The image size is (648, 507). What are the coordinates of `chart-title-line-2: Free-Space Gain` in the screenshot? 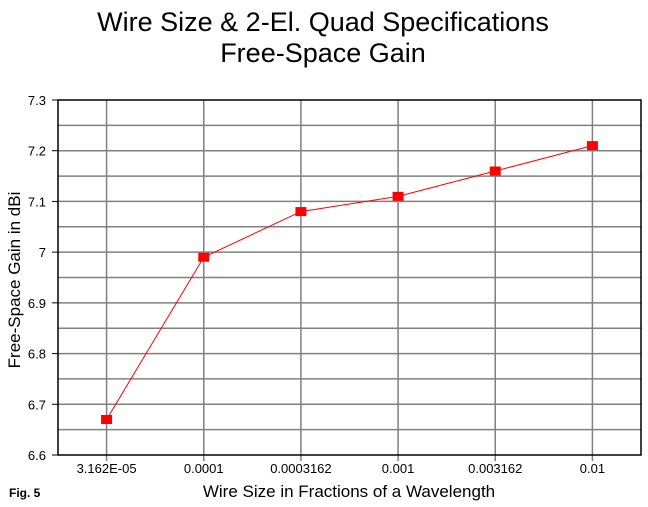 It's located at (323, 53).